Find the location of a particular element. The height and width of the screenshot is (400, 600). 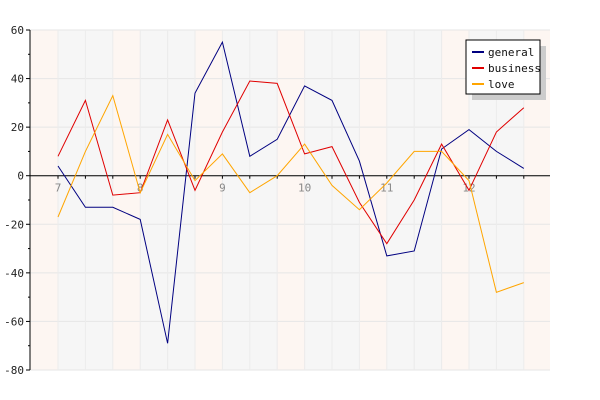

x-tick-label: 12 is located at coordinates (468, 188).